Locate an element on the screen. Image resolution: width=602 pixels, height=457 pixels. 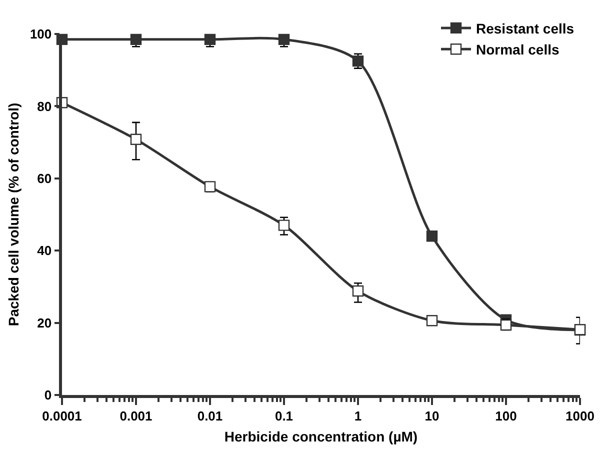
x-tick-label: 10 is located at coordinates (432, 416).